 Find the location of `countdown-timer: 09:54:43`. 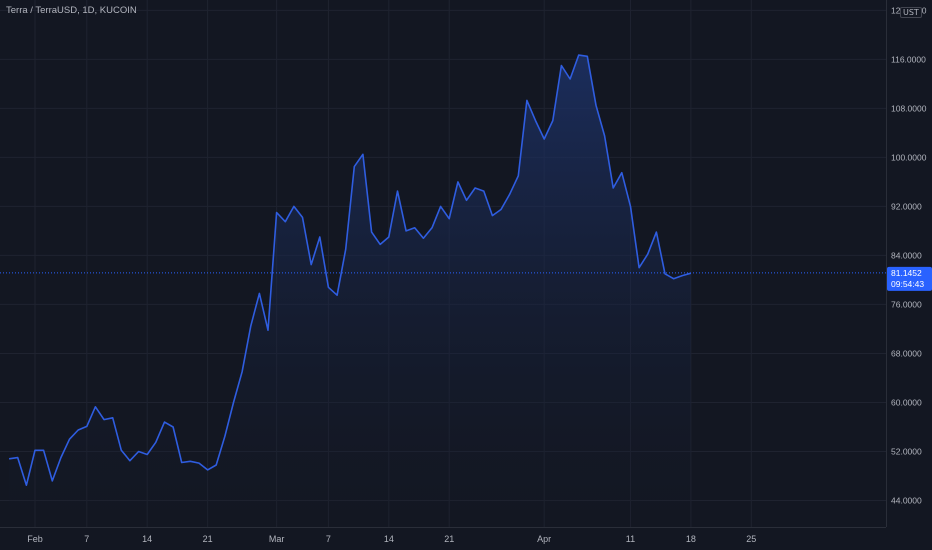

countdown-timer: 09:54:43 is located at coordinates (907, 284).